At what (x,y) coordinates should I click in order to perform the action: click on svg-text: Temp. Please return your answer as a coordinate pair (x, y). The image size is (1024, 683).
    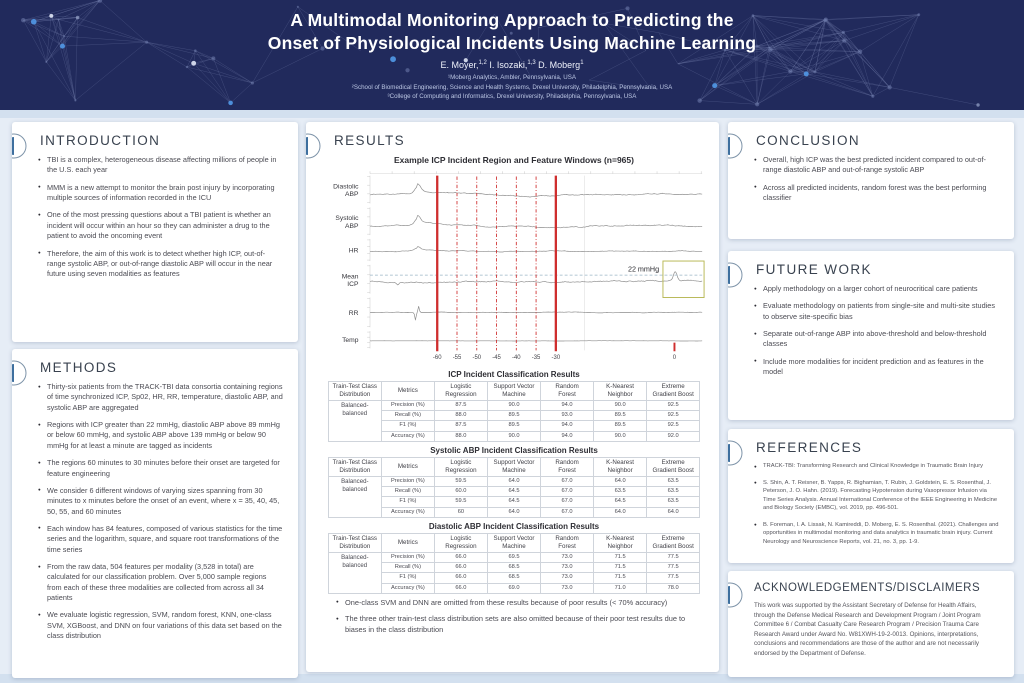
    Looking at the image, I should click on (350, 340).